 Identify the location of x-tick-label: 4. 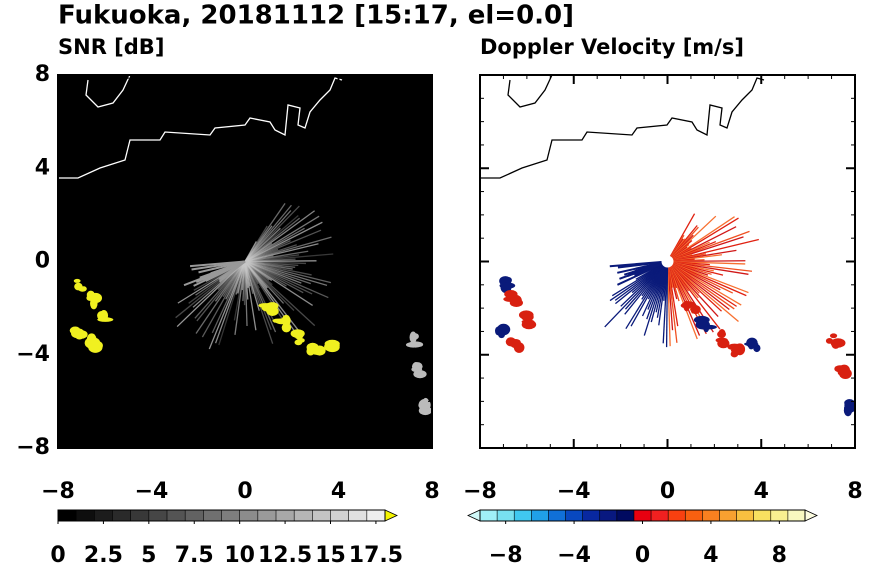
(761, 491).